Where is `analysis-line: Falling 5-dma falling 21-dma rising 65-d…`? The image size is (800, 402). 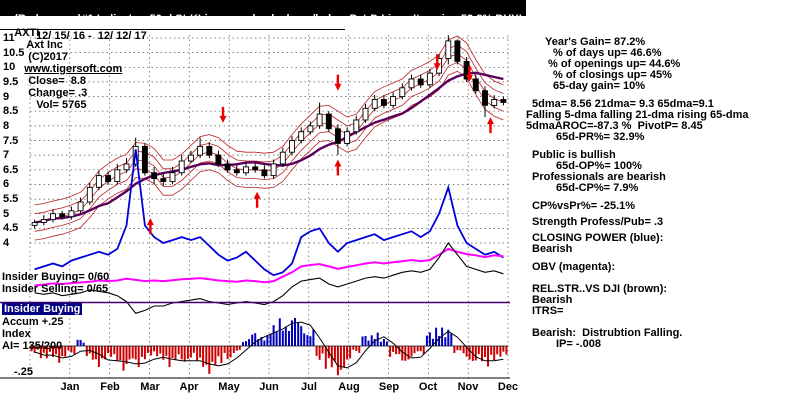 analysis-line: Falling 5-dma falling 21-dma rising 65-d… is located at coordinates (637, 115).